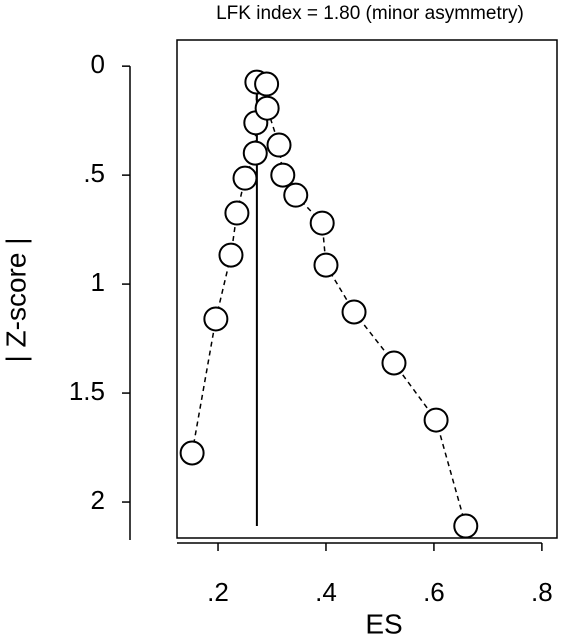  What do you see at coordinates (87, 391) in the screenshot?
I see `y-tick-label: 1.5` at bounding box center [87, 391].